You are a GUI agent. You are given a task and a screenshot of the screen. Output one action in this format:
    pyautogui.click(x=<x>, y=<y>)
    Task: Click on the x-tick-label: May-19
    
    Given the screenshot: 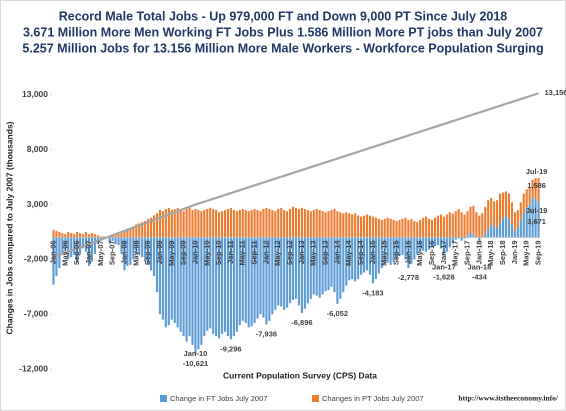 What is the action you would take?
    pyautogui.click(x=526, y=252)
    